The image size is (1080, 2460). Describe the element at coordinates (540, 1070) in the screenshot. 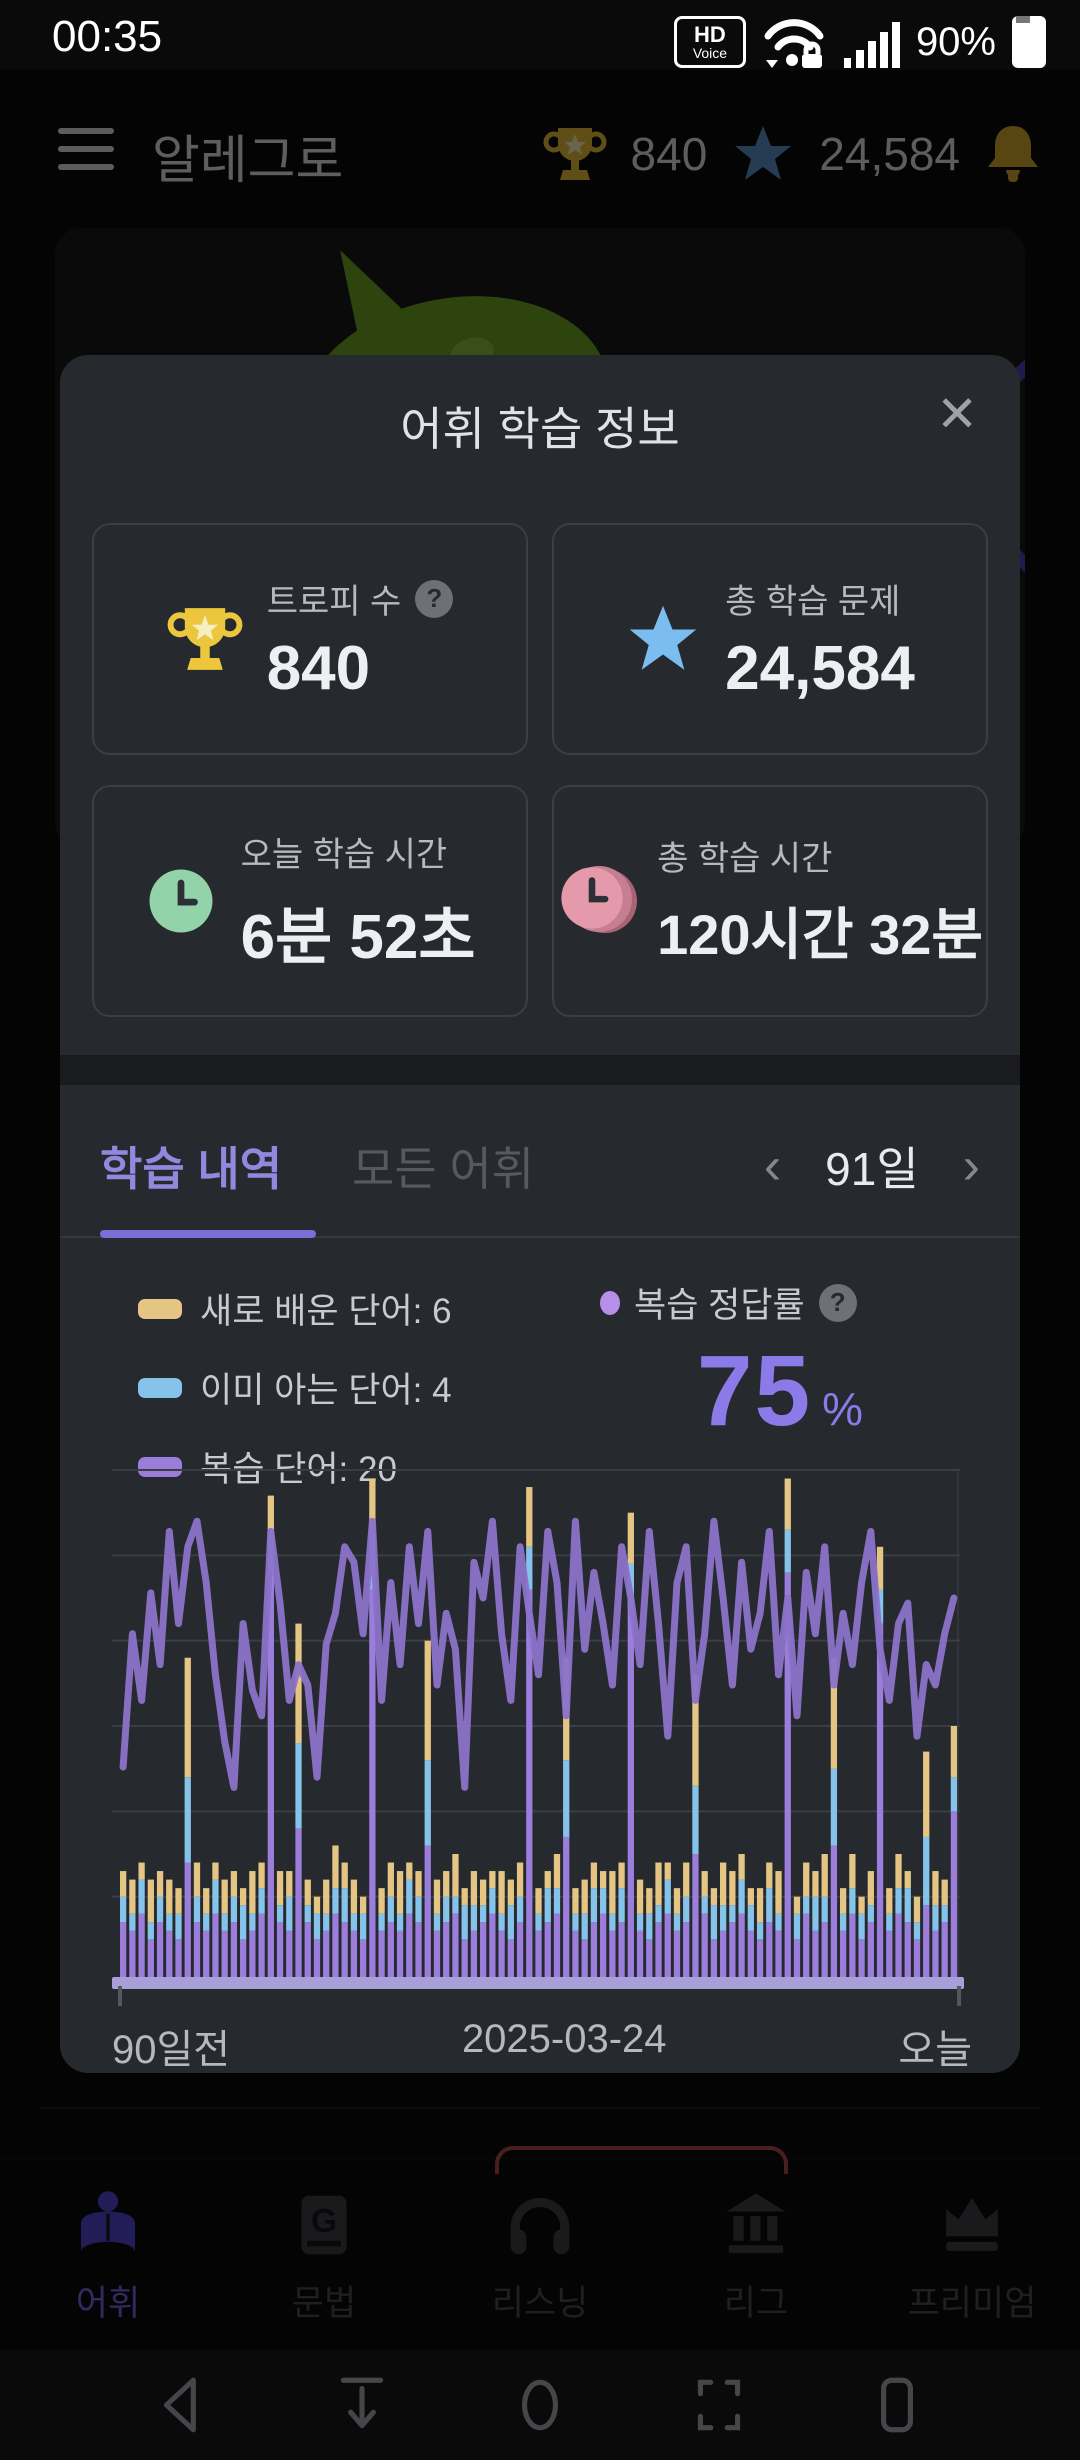

I see `section-divider` at that location.